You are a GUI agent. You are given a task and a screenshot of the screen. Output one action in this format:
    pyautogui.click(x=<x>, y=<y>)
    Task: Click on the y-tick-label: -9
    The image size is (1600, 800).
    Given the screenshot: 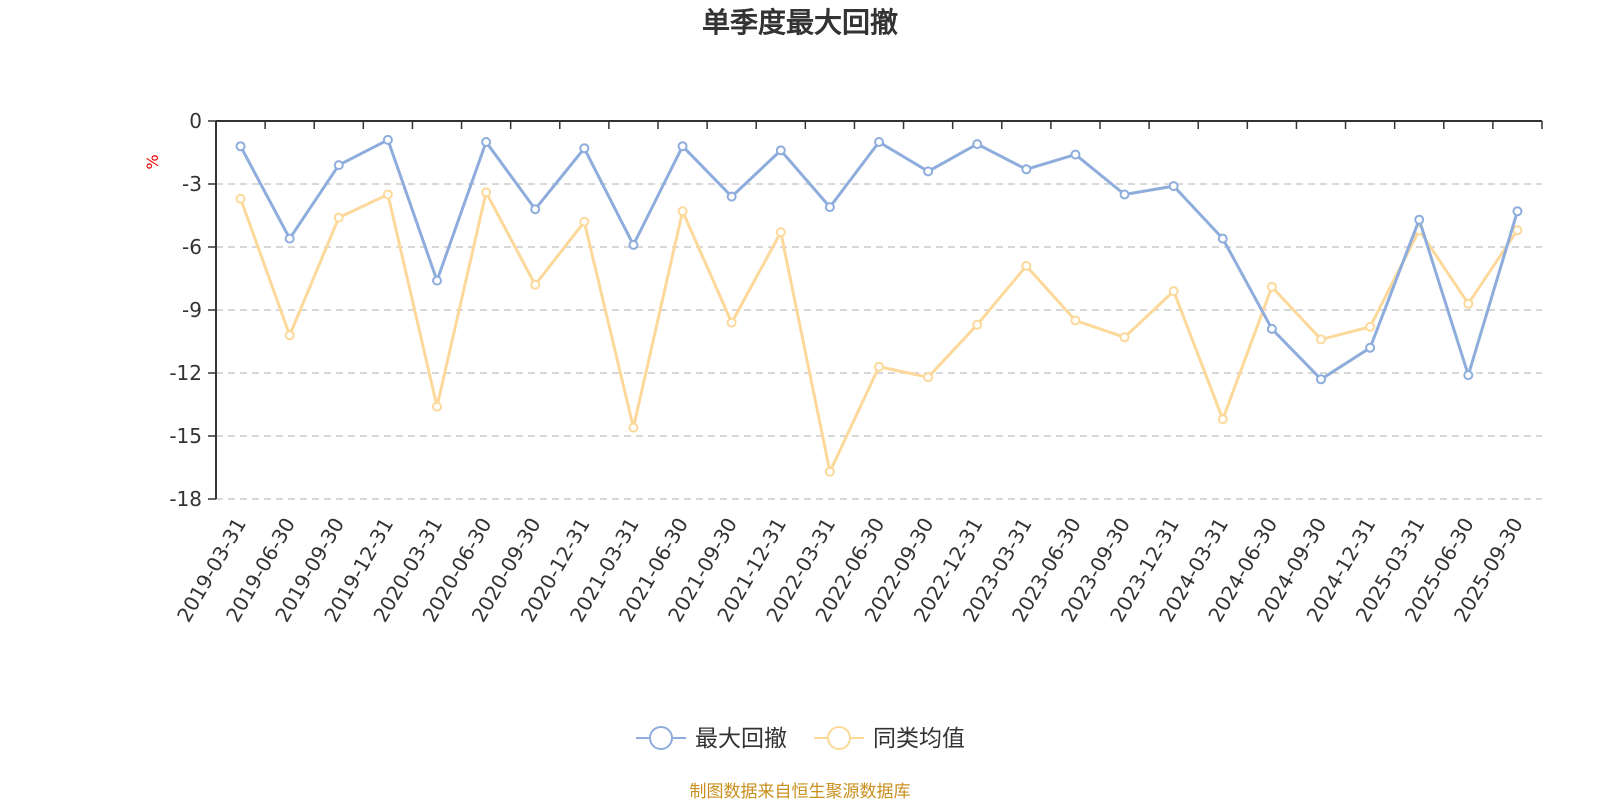 What is the action you would take?
    pyautogui.click(x=192, y=310)
    